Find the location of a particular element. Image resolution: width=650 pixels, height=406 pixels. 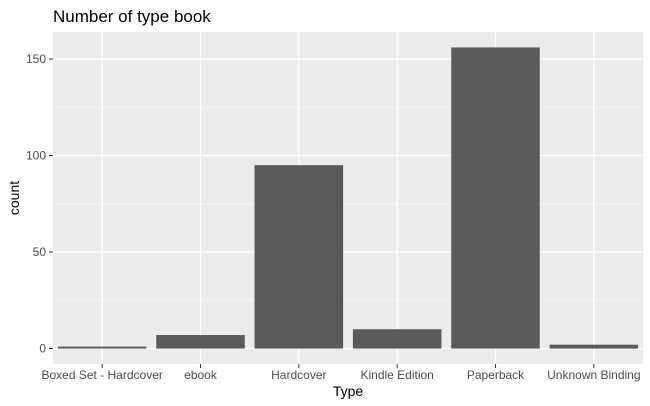

x-tick-label: Unknown Binding is located at coordinates (593, 375).